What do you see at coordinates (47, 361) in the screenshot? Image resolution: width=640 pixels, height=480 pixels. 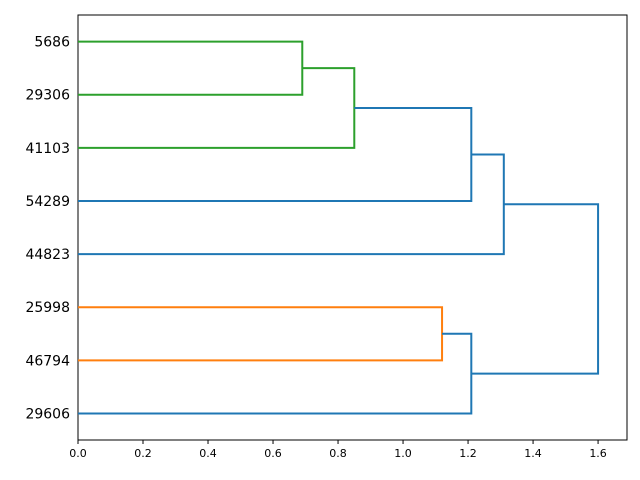 I see `leaf-label: 46794` at bounding box center [47, 361].